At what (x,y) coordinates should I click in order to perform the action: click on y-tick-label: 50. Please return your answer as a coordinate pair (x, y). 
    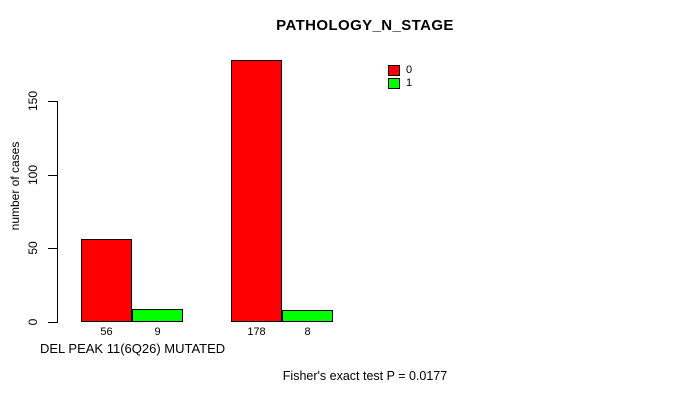
    Looking at the image, I should click on (33, 248).